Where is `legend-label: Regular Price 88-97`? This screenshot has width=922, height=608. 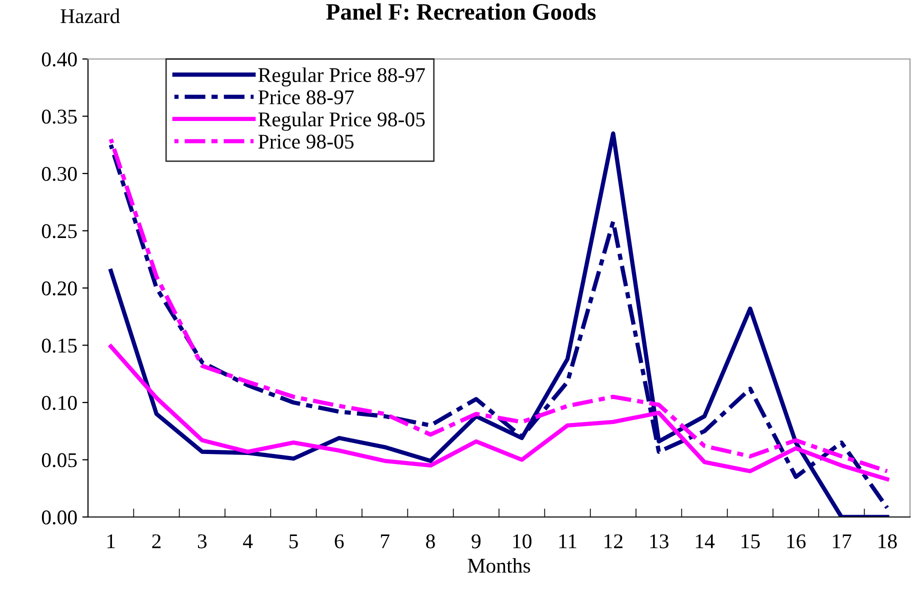
legend-label: Regular Price 88-97 is located at coordinates (341, 76).